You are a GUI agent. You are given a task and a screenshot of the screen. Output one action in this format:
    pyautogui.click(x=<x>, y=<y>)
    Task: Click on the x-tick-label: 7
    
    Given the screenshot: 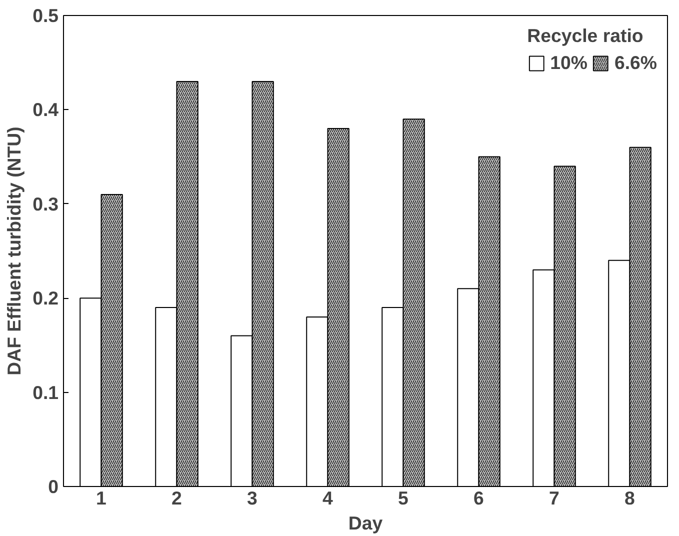 What is the action you would take?
    pyautogui.click(x=554, y=498)
    